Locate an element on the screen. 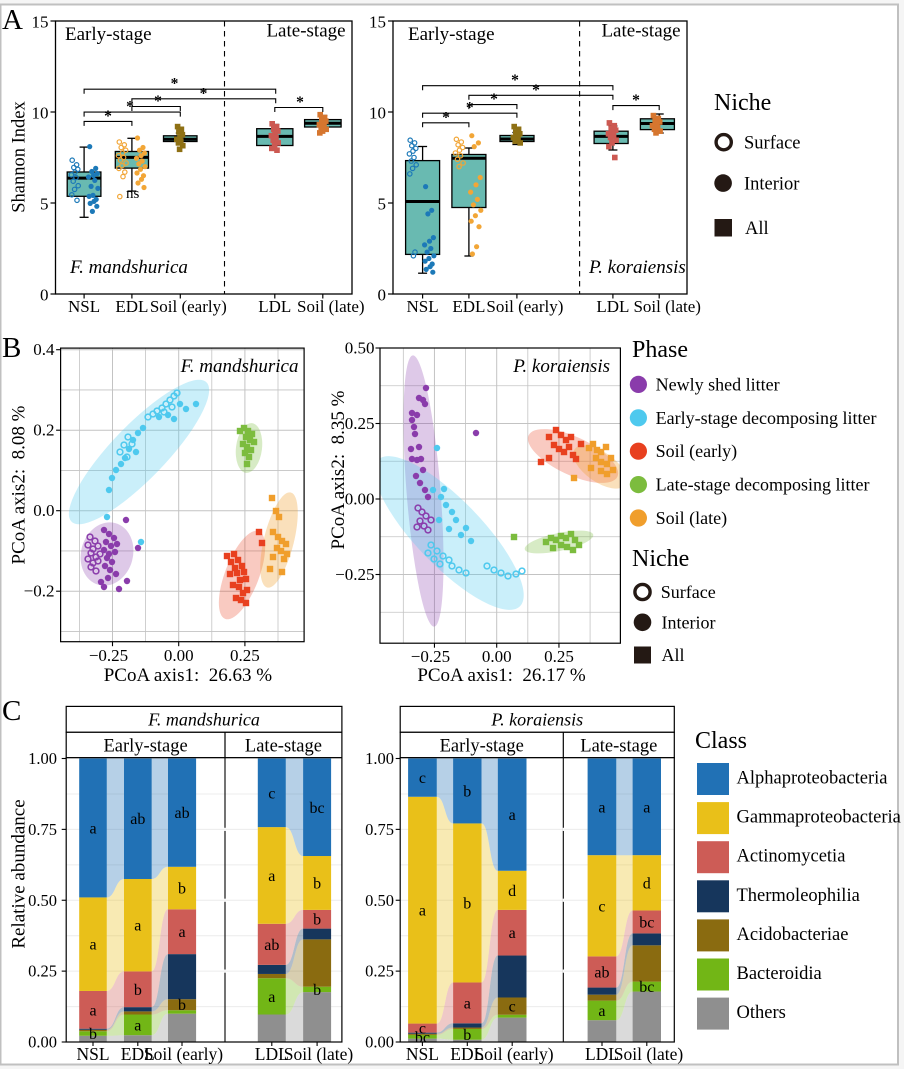  svg-text: 1.00 is located at coordinates (42, 758).